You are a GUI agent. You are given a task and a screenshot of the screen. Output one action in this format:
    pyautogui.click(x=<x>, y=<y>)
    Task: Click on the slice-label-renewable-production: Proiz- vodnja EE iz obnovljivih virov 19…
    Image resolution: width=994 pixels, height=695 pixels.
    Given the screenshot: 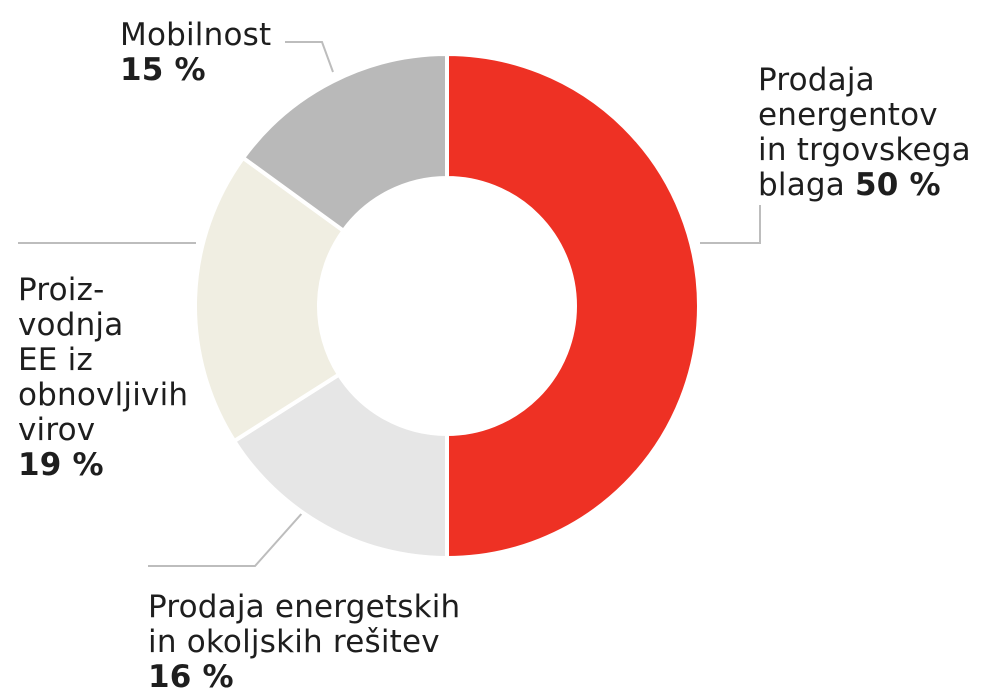 What is the action you would take?
    pyautogui.click(x=103, y=378)
    